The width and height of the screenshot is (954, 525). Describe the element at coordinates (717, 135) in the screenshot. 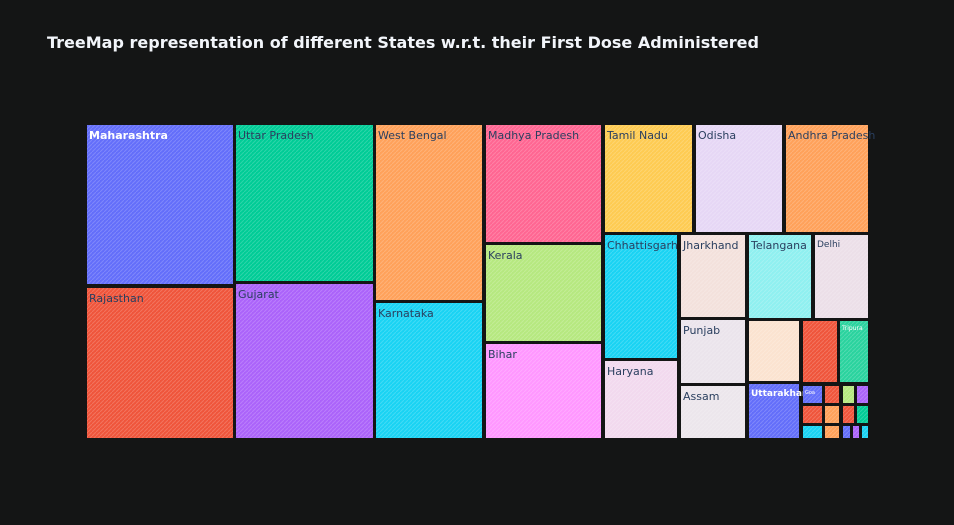

I see `treemap-tile-label: Odisha` at that location.